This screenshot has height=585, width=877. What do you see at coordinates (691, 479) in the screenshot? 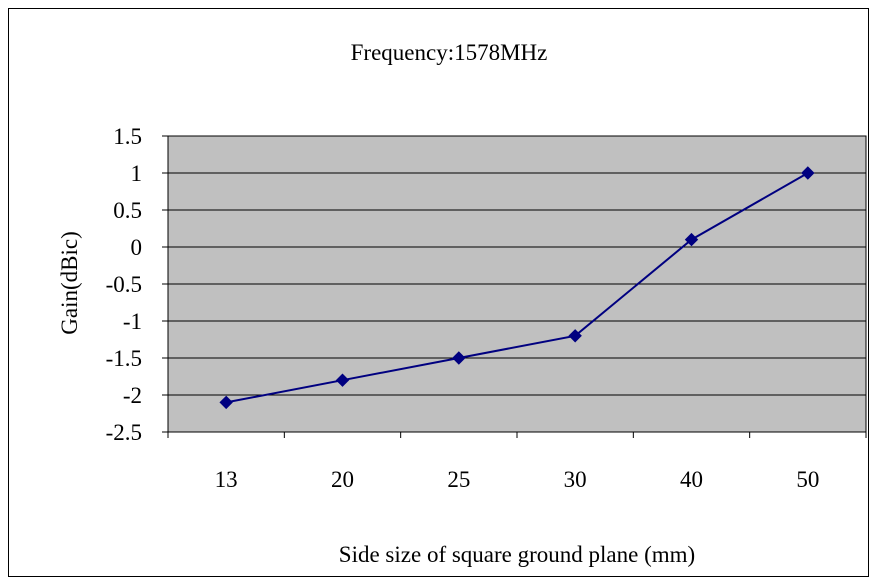
I see `x-tick-label: 40` at bounding box center [691, 479].